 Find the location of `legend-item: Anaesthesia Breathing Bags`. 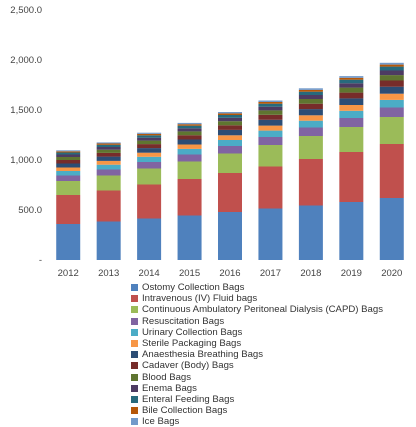

legend-item: Anaesthesia Breathing Bags is located at coordinates (271, 354).